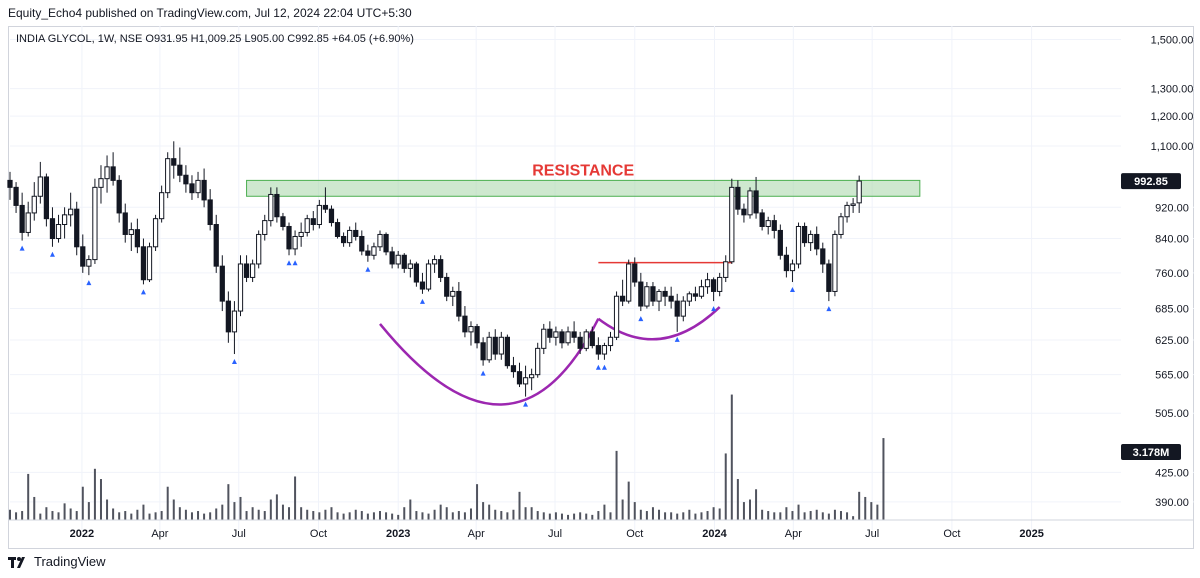 This screenshot has width=1200, height=578. What do you see at coordinates (1172, 473) in the screenshot?
I see `price-tick-label: 425.00` at bounding box center [1172, 473].